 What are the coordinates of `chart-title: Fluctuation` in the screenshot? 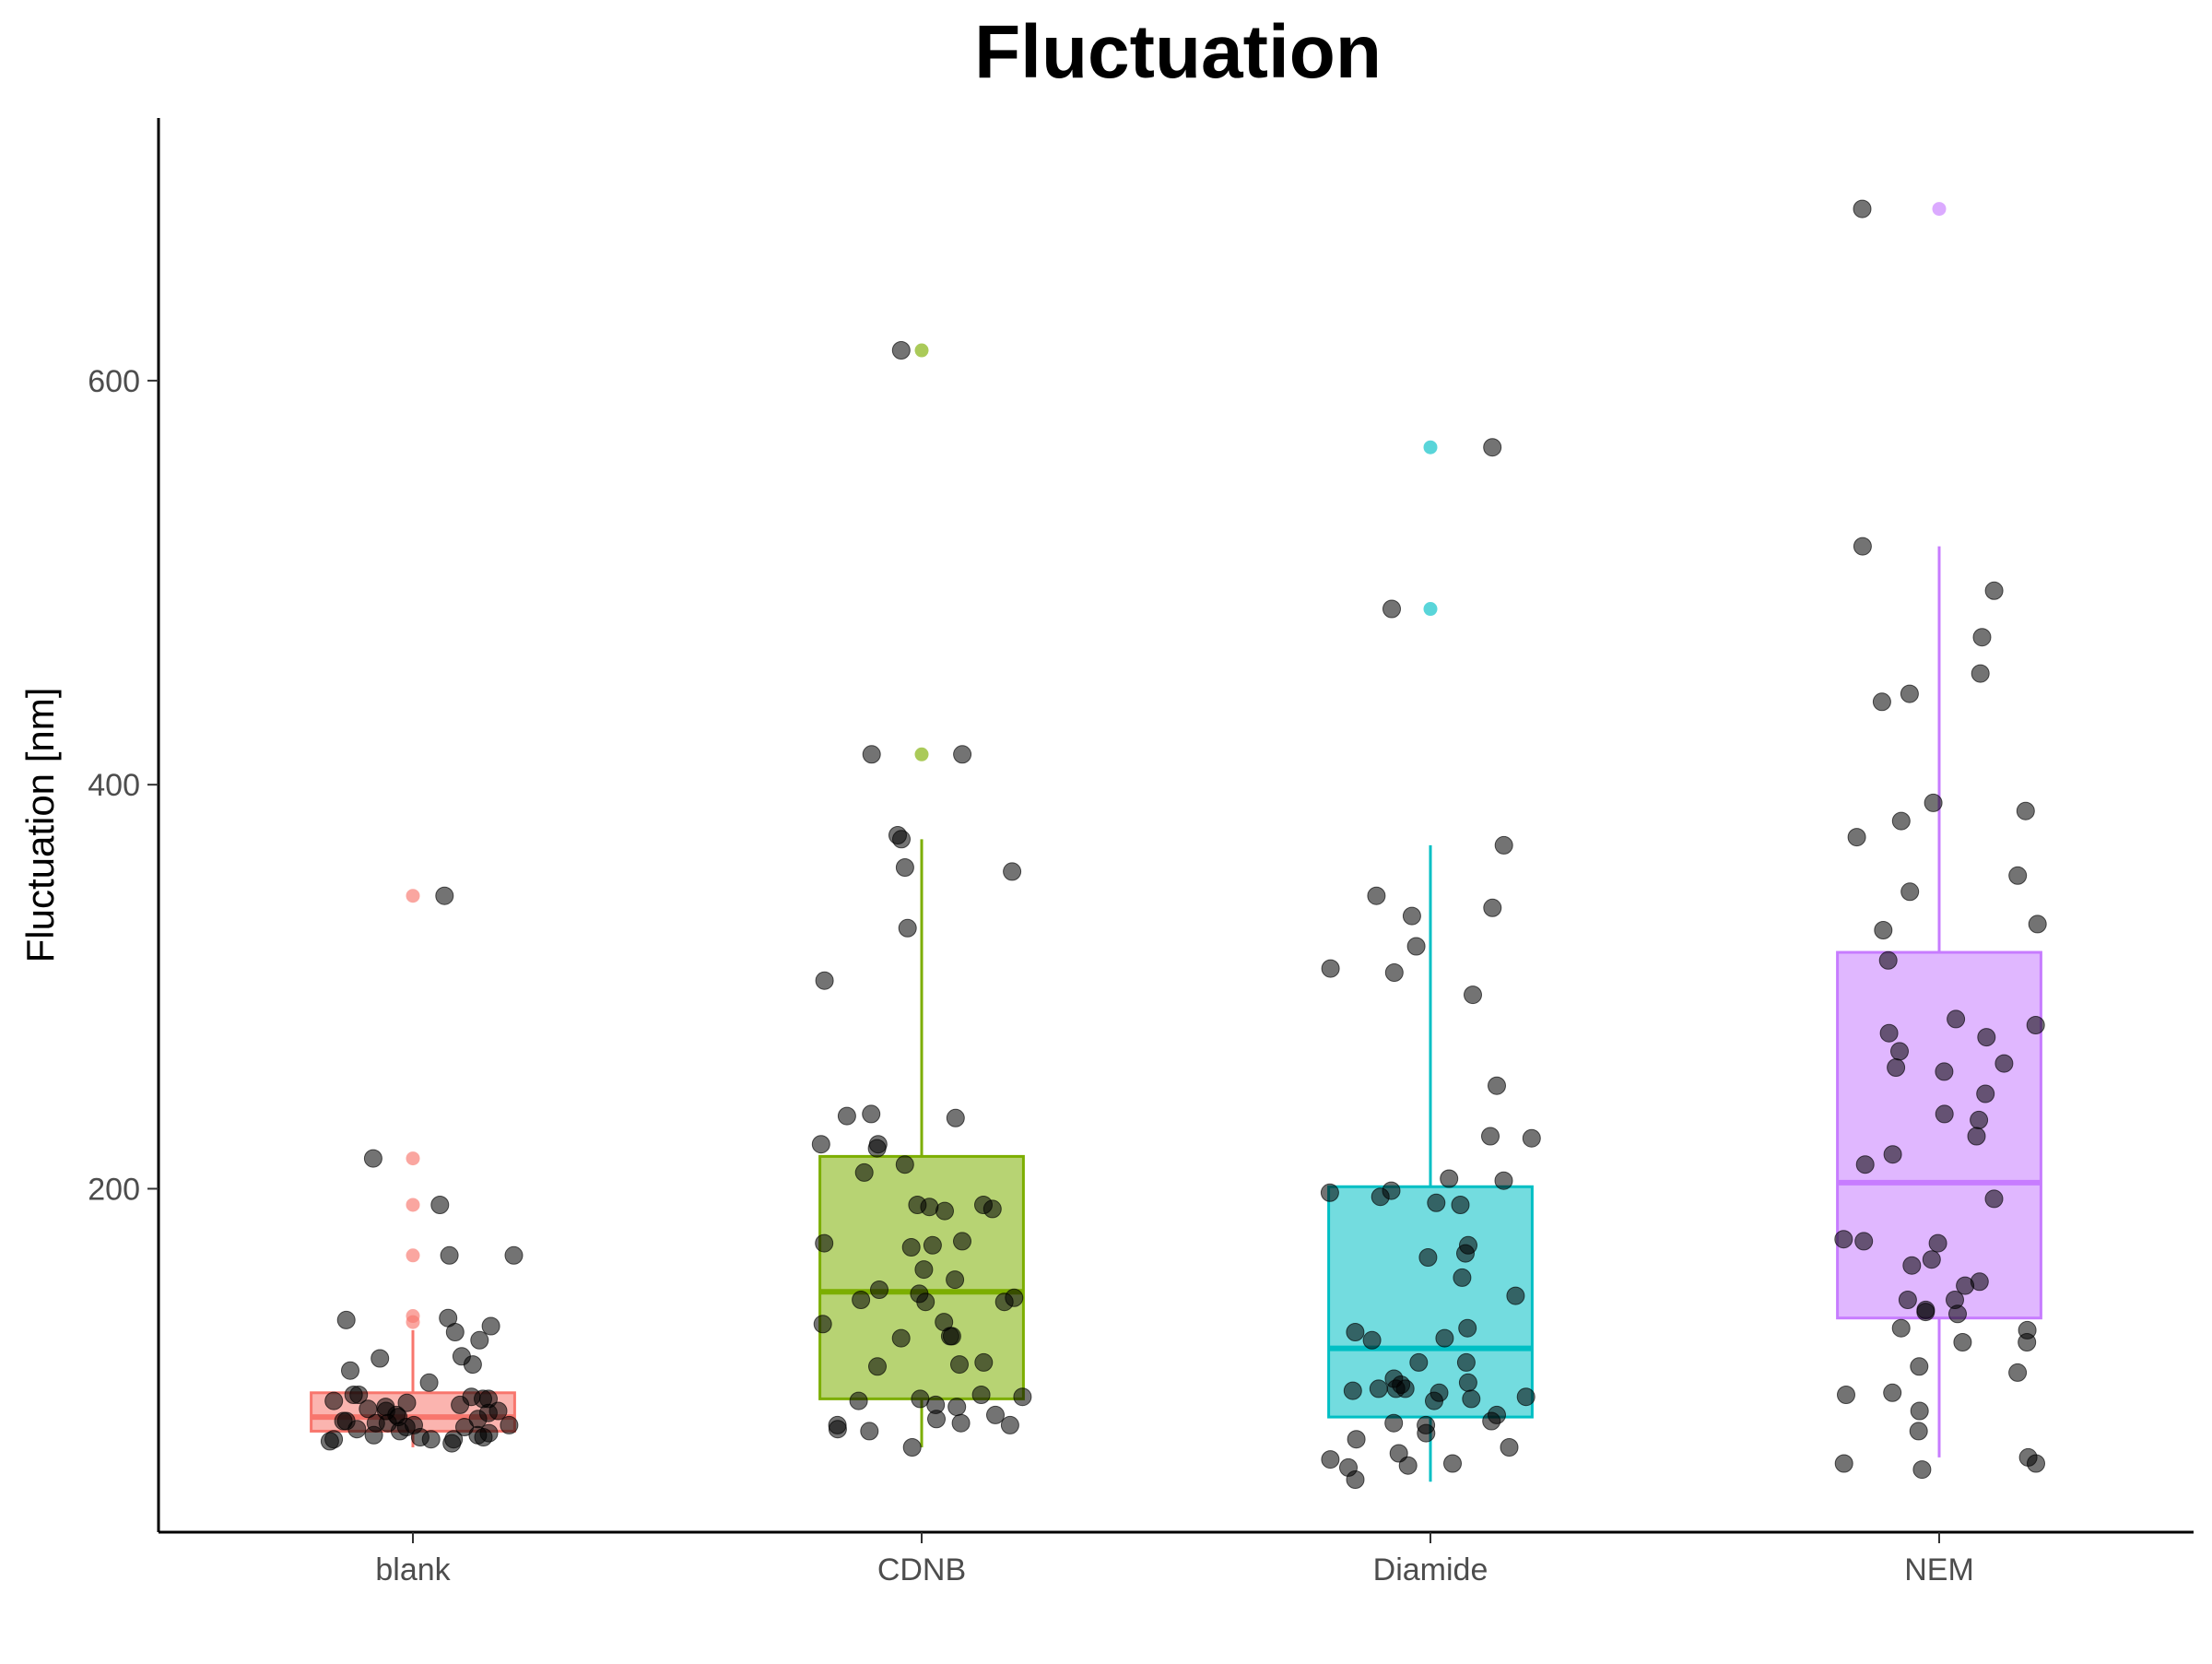 It's located at (1178, 52).